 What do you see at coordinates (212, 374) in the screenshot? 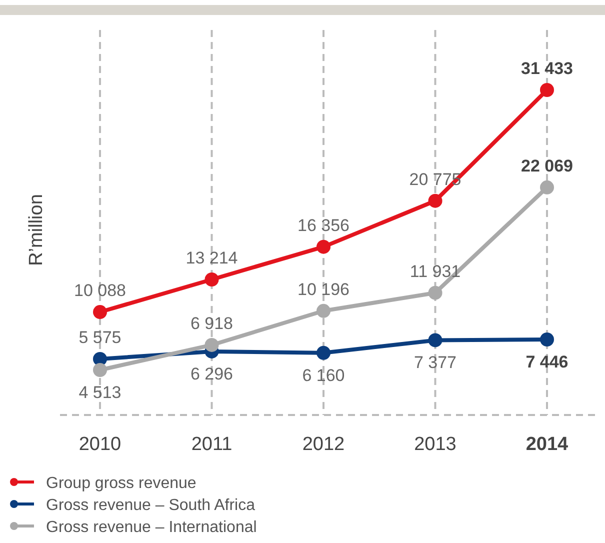
I see `data-label: 6 296` at bounding box center [212, 374].